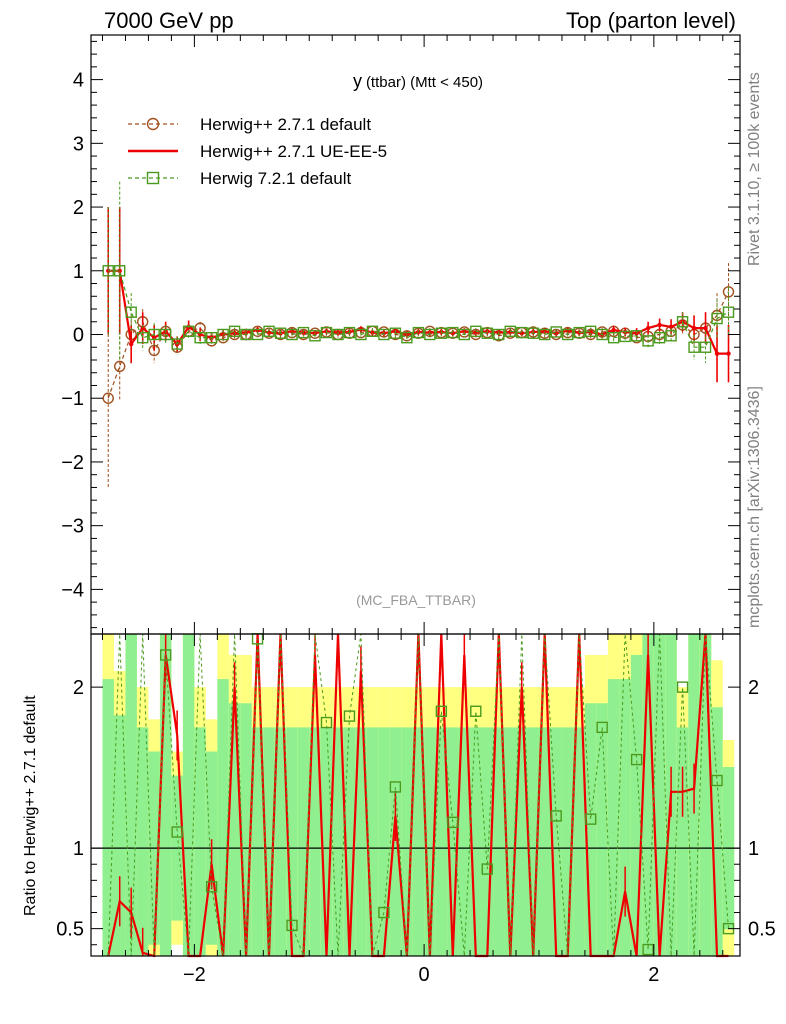  I want to click on main-ytick-label: −2, so click(72, 463).